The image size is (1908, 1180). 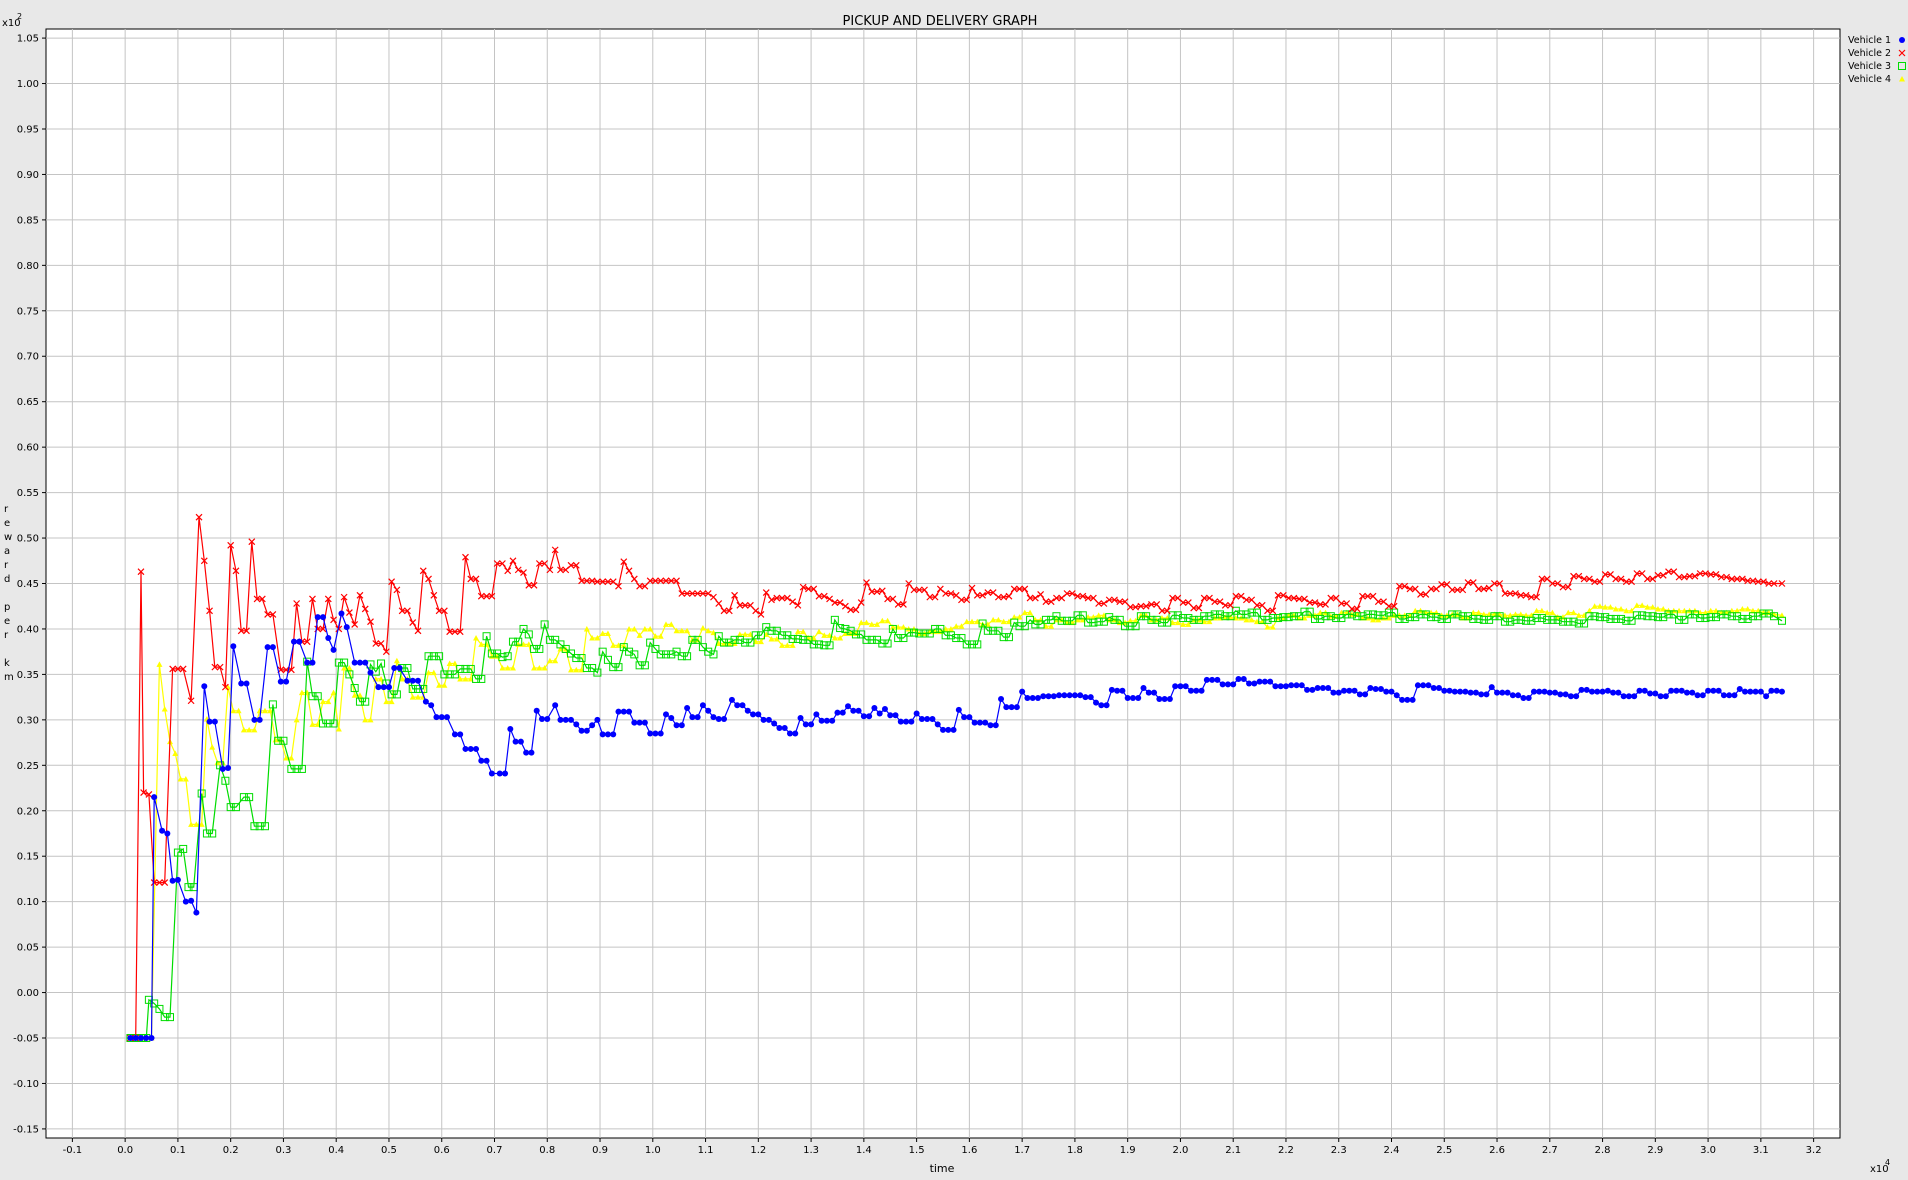 What do you see at coordinates (28, 766) in the screenshot?
I see `y-tick-label: 0.25` at bounding box center [28, 766].